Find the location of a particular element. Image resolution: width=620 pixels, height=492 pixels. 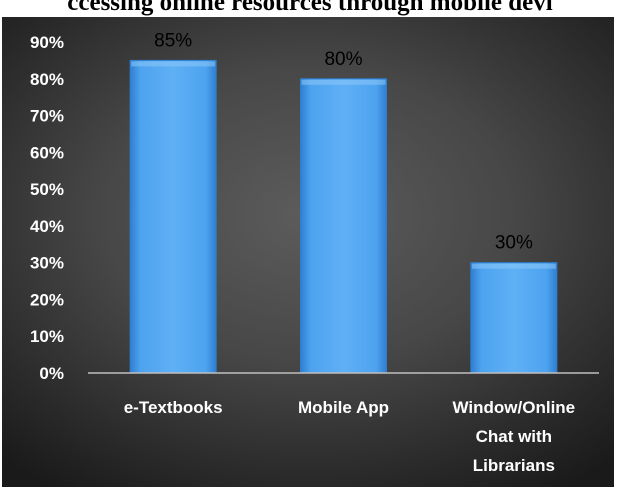

data-label: 30% is located at coordinates (514, 243).